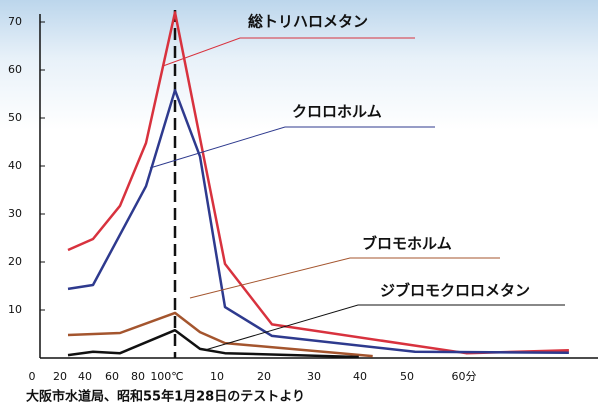 This screenshot has width=598, height=405. What do you see at coordinates (166, 376) in the screenshot?
I see `x-tick-label: 100℃` at bounding box center [166, 376].